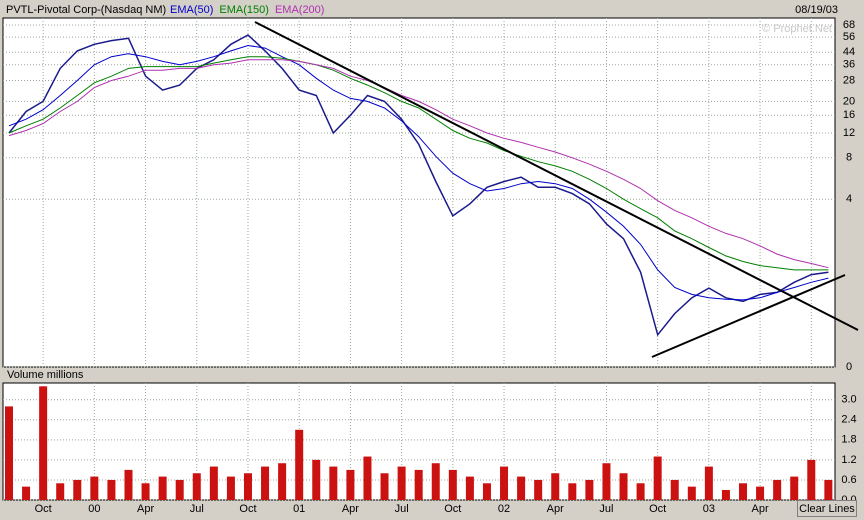 This screenshot has height=520, width=864. Describe the element at coordinates (45, 375) in the screenshot. I see `volume-title: Volume millions` at that location.